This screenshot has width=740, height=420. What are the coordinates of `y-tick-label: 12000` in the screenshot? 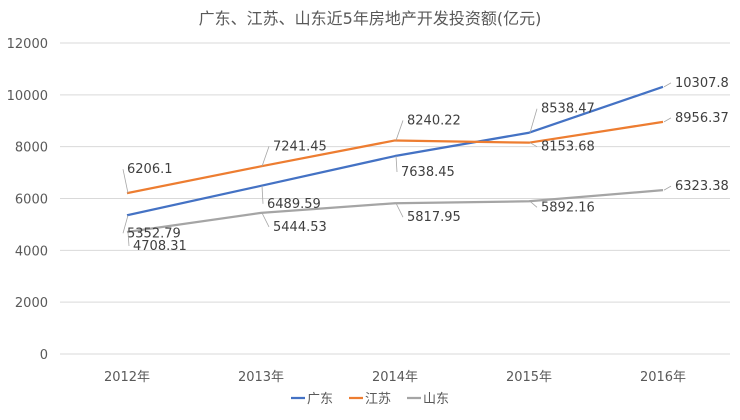 It's located at (27, 44).